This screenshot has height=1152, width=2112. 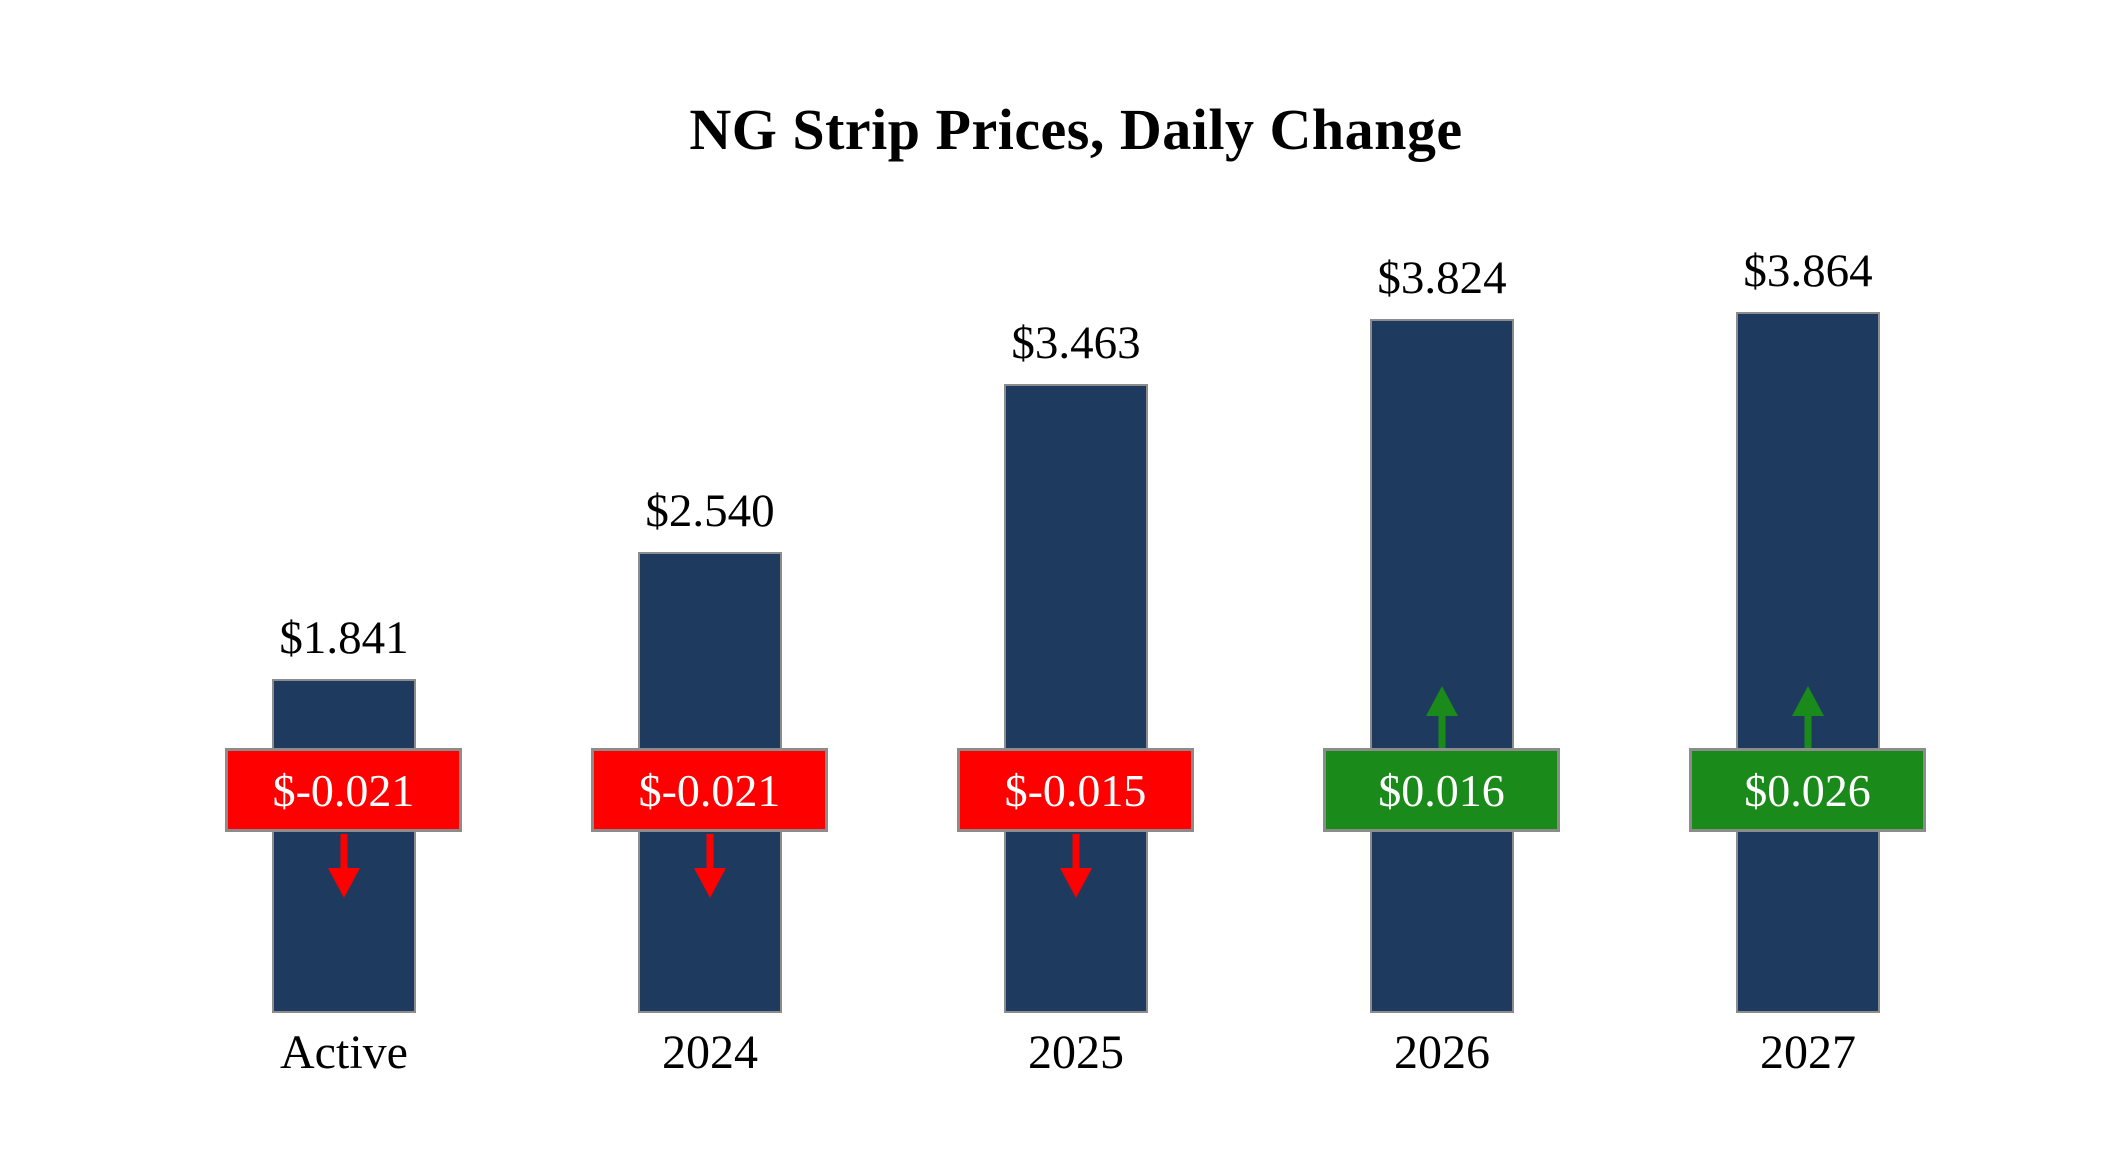 I want to click on bar-2025, so click(x=1076, y=698).